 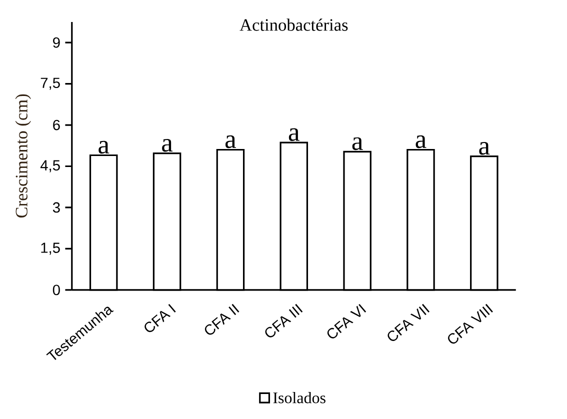 I want to click on x-tick-label: CFA II, so click(x=222, y=319).